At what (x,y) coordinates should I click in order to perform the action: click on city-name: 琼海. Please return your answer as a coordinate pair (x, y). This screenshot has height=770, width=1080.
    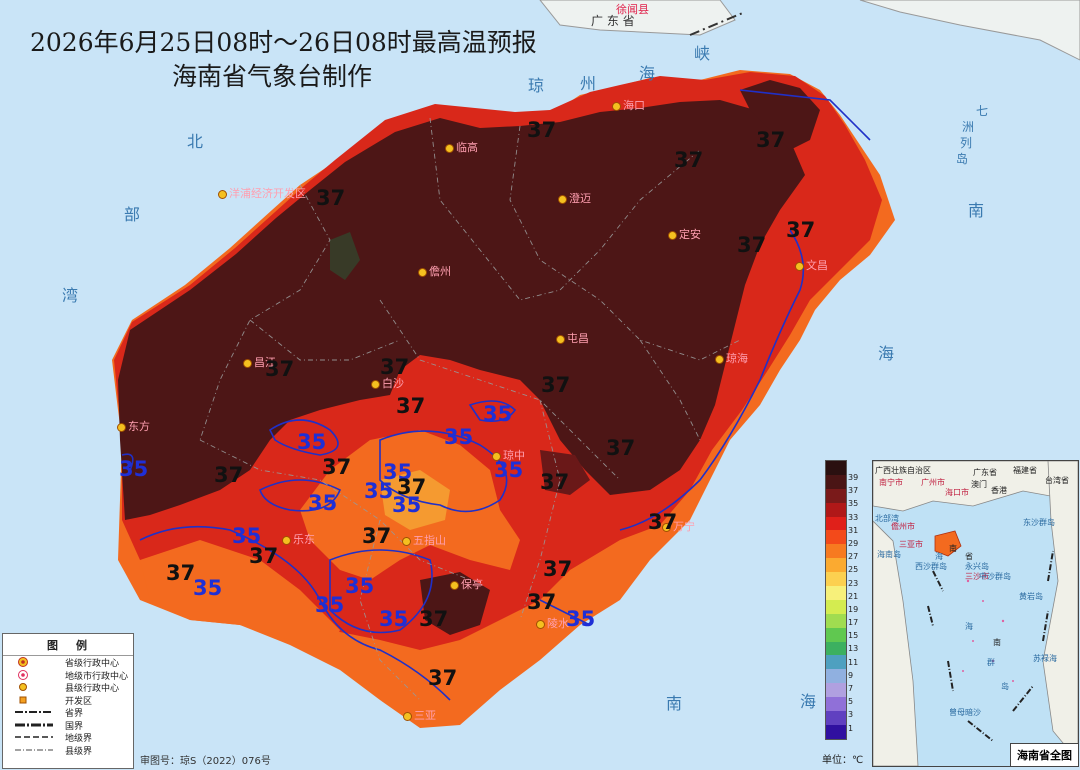
    Looking at the image, I should click on (737, 358).